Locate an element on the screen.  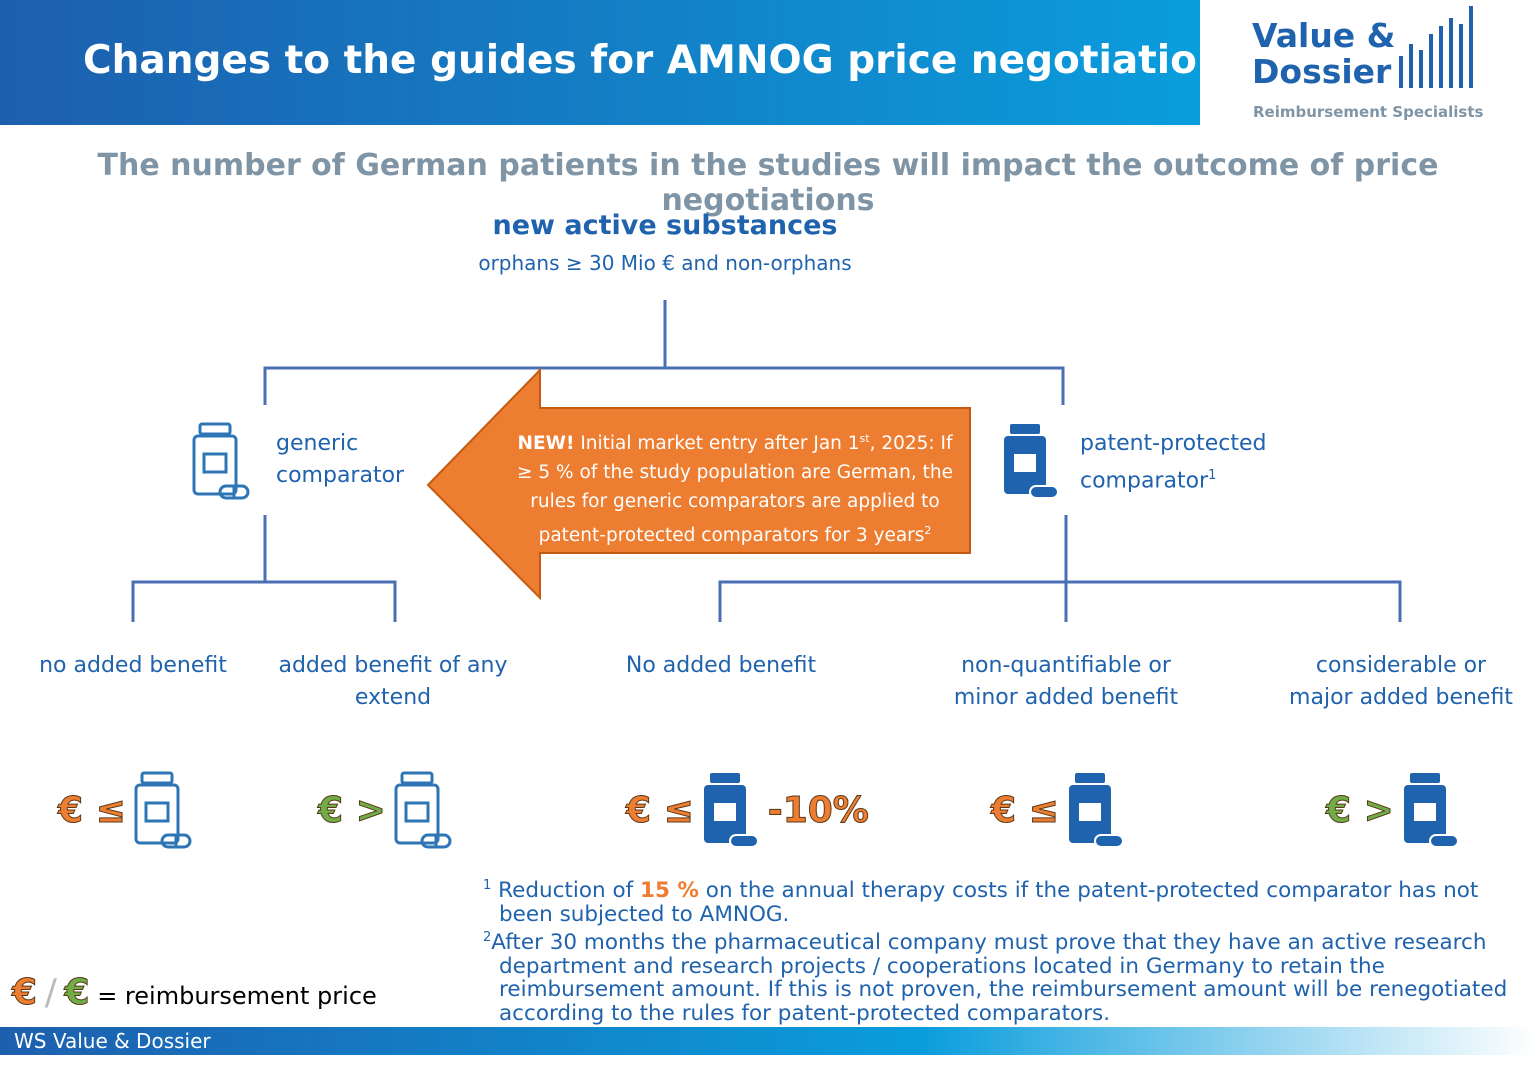
callout-sup: 2 is located at coordinates (928, 531).